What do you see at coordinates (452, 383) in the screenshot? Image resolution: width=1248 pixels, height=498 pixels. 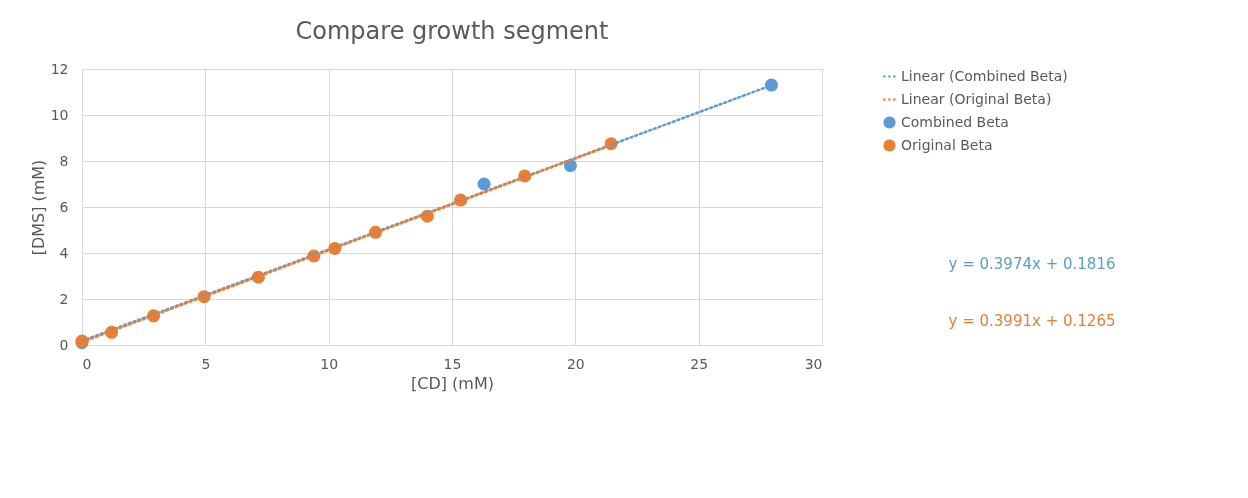 I see `x-axis-title: [CD] (mM)` at bounding box center [452, 383].